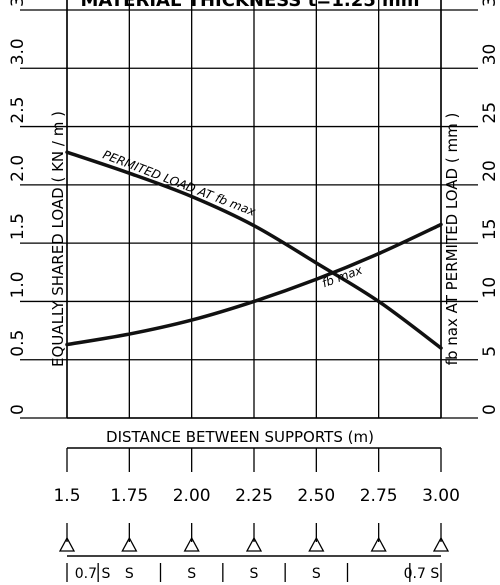 This screenshot has width=500, height=585. I want to click on left-tick-label: 1.0, so click(18, 284).